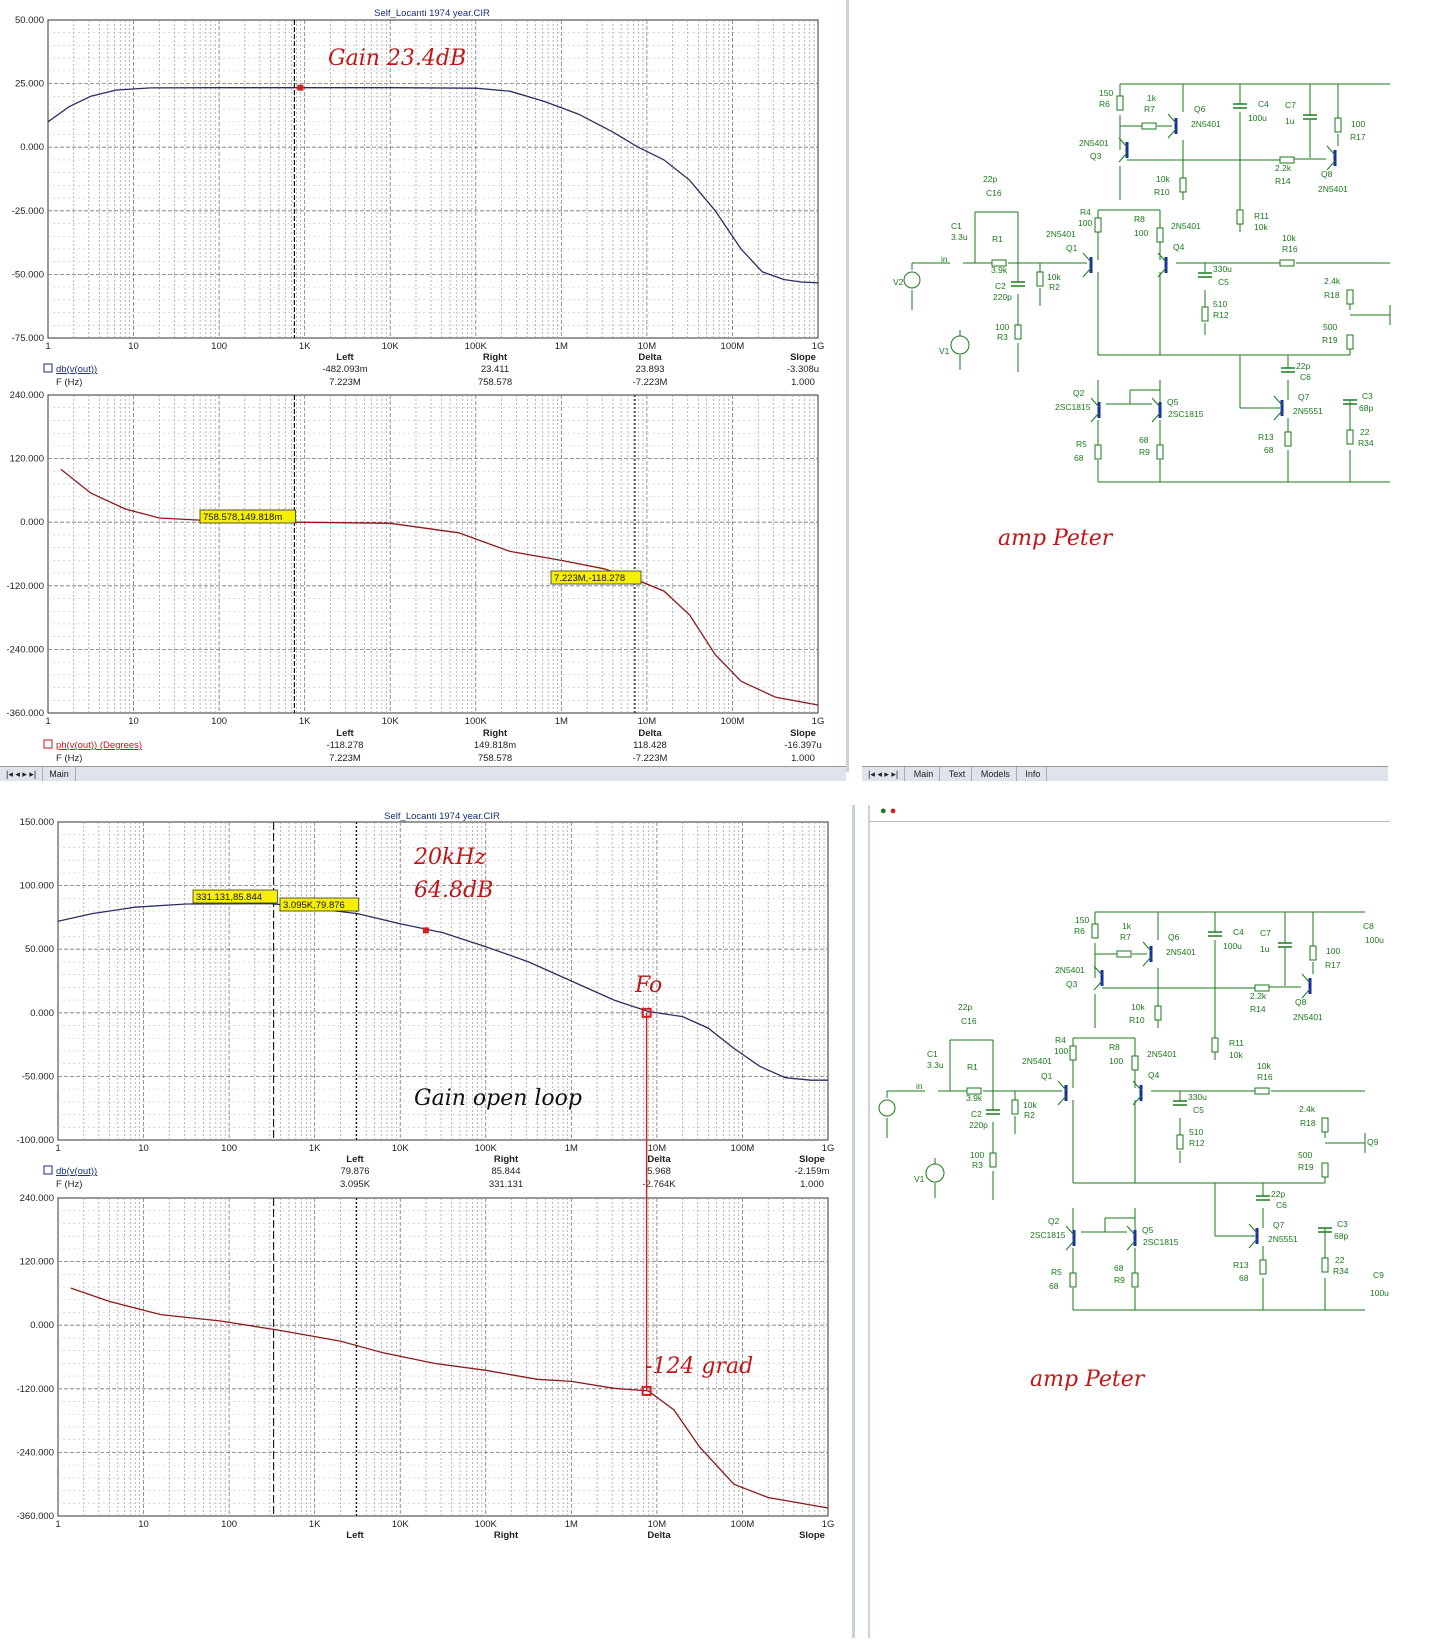 This screenshot has height=1643, width=1450. Describe the element at coordinates (818, 721) in the screenshot. I see `phase-top-xtick-label: 1G` at that location.